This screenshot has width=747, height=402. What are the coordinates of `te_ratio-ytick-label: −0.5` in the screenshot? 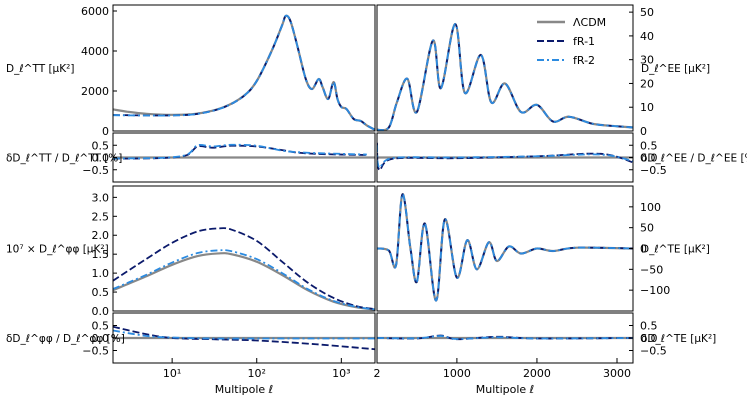 It's located at (653, 351).